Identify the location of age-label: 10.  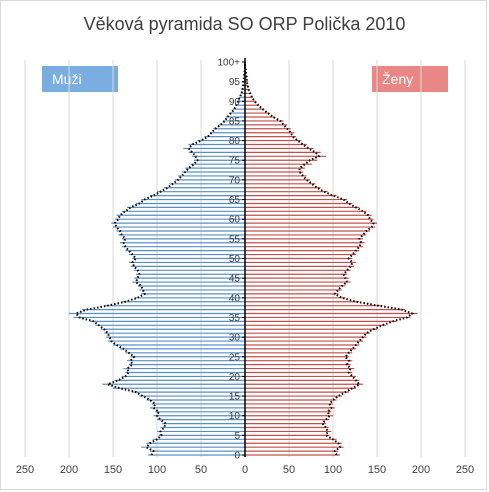
(235, 416).